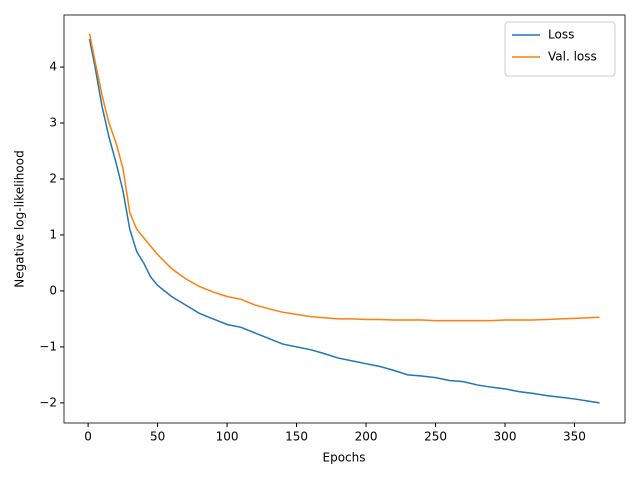 Image resolution: width=640 pixels, height=480 pixels. Describe the element at coordinates (48, 346) in the screenshot. I see `y-tick-label: −1` at that location.